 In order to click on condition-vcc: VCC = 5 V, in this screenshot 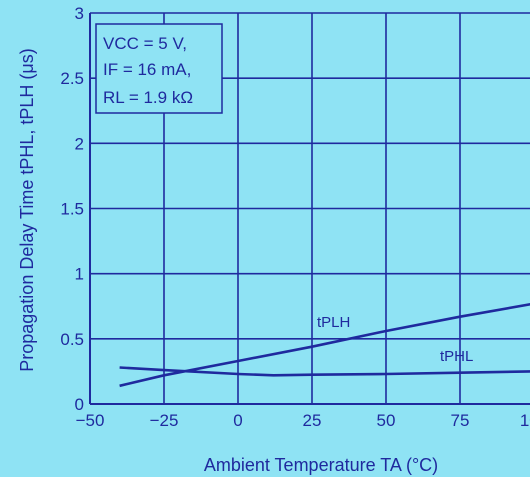, I will do `click(145, 43)`.